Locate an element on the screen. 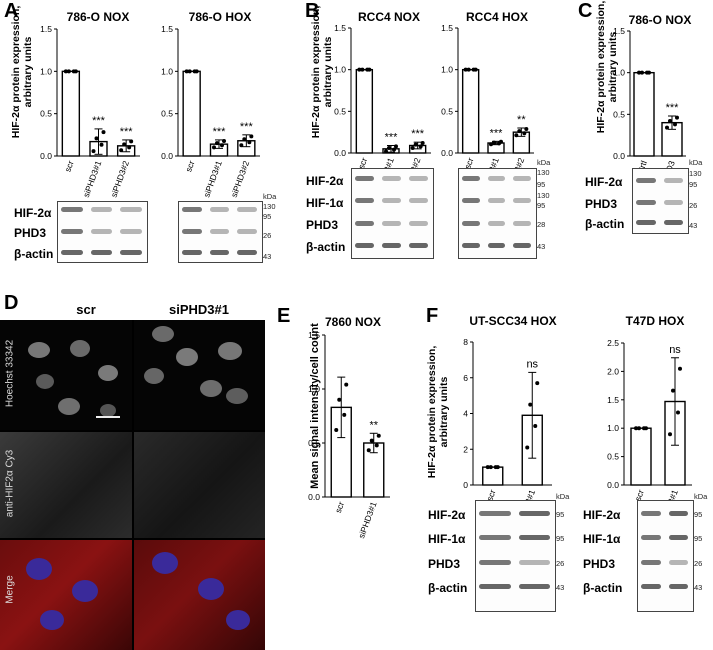  chart-title: T47D HOX is located at coordinates (655, 321).